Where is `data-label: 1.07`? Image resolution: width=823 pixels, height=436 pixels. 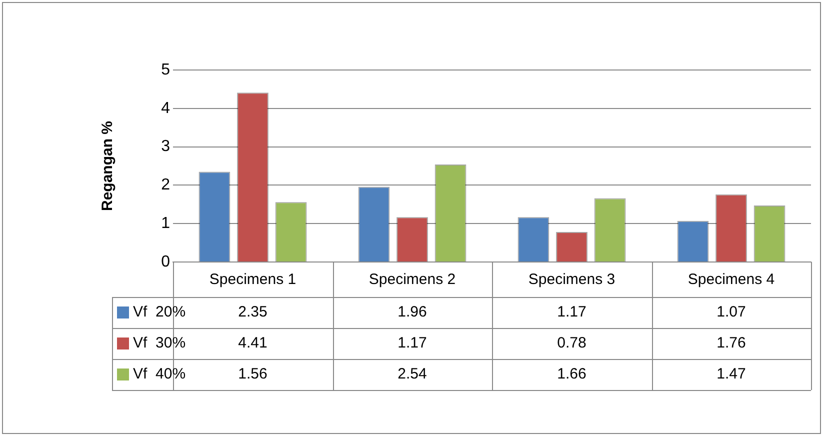
data-label: 1.07 is located at coordinates (731, 312).